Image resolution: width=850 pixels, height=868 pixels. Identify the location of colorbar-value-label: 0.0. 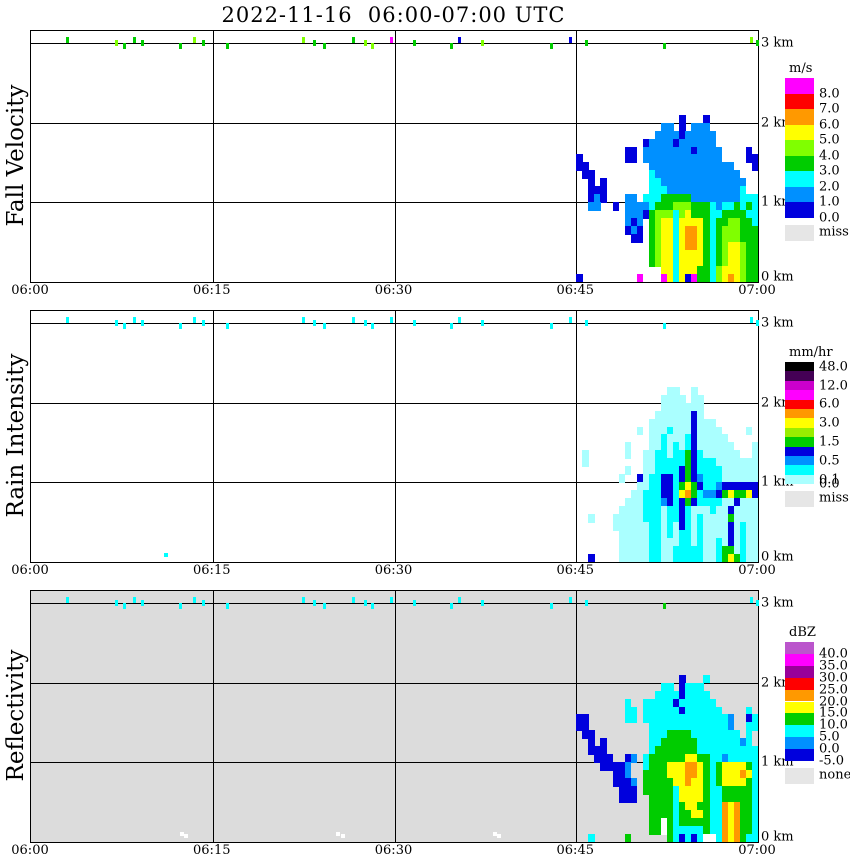
(829, 484).